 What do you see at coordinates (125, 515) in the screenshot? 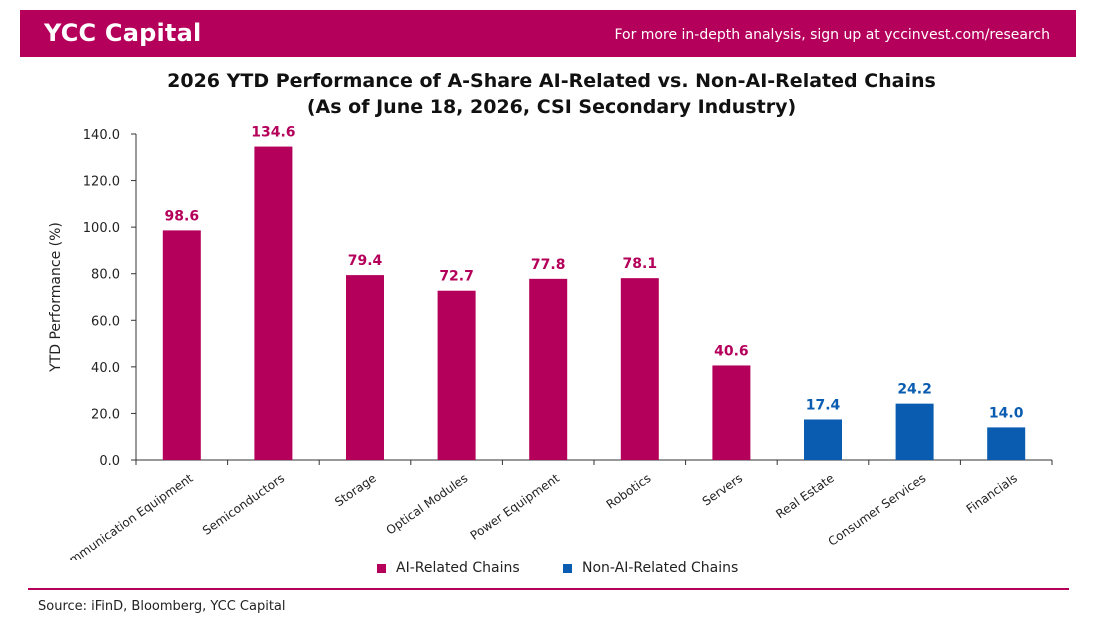
I see `x-tick-label: Communication Equipment` at bounding box center [125, 515].